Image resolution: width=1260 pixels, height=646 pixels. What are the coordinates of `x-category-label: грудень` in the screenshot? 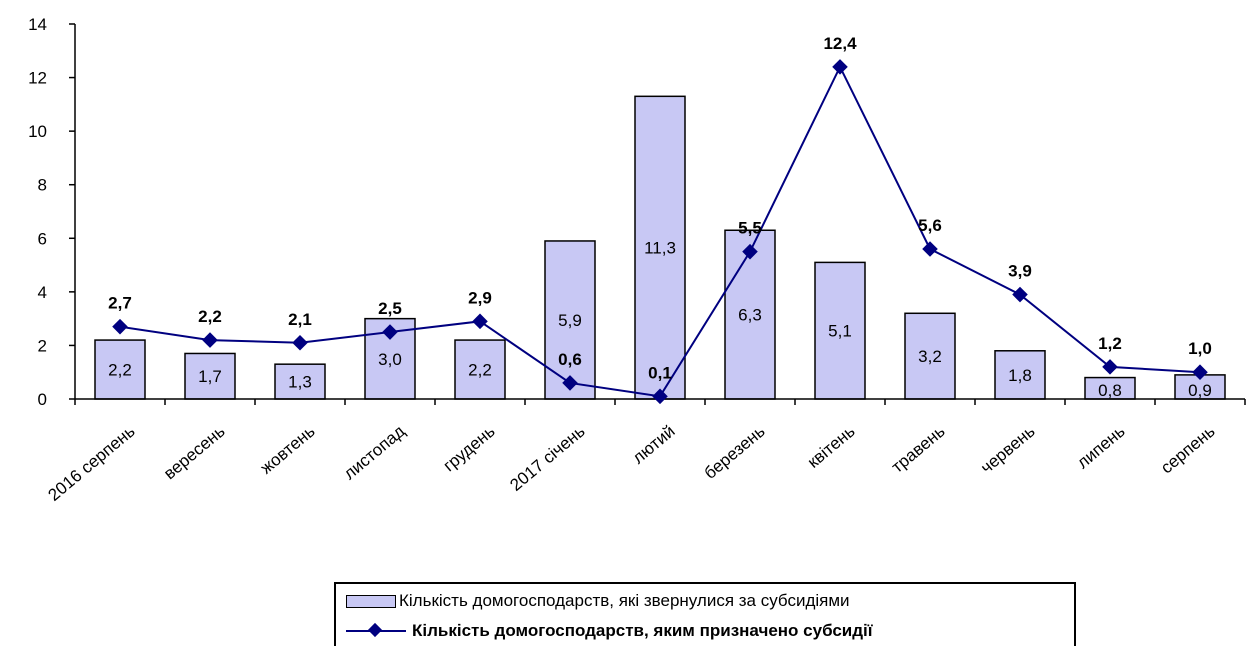 It's located at (469, 448).